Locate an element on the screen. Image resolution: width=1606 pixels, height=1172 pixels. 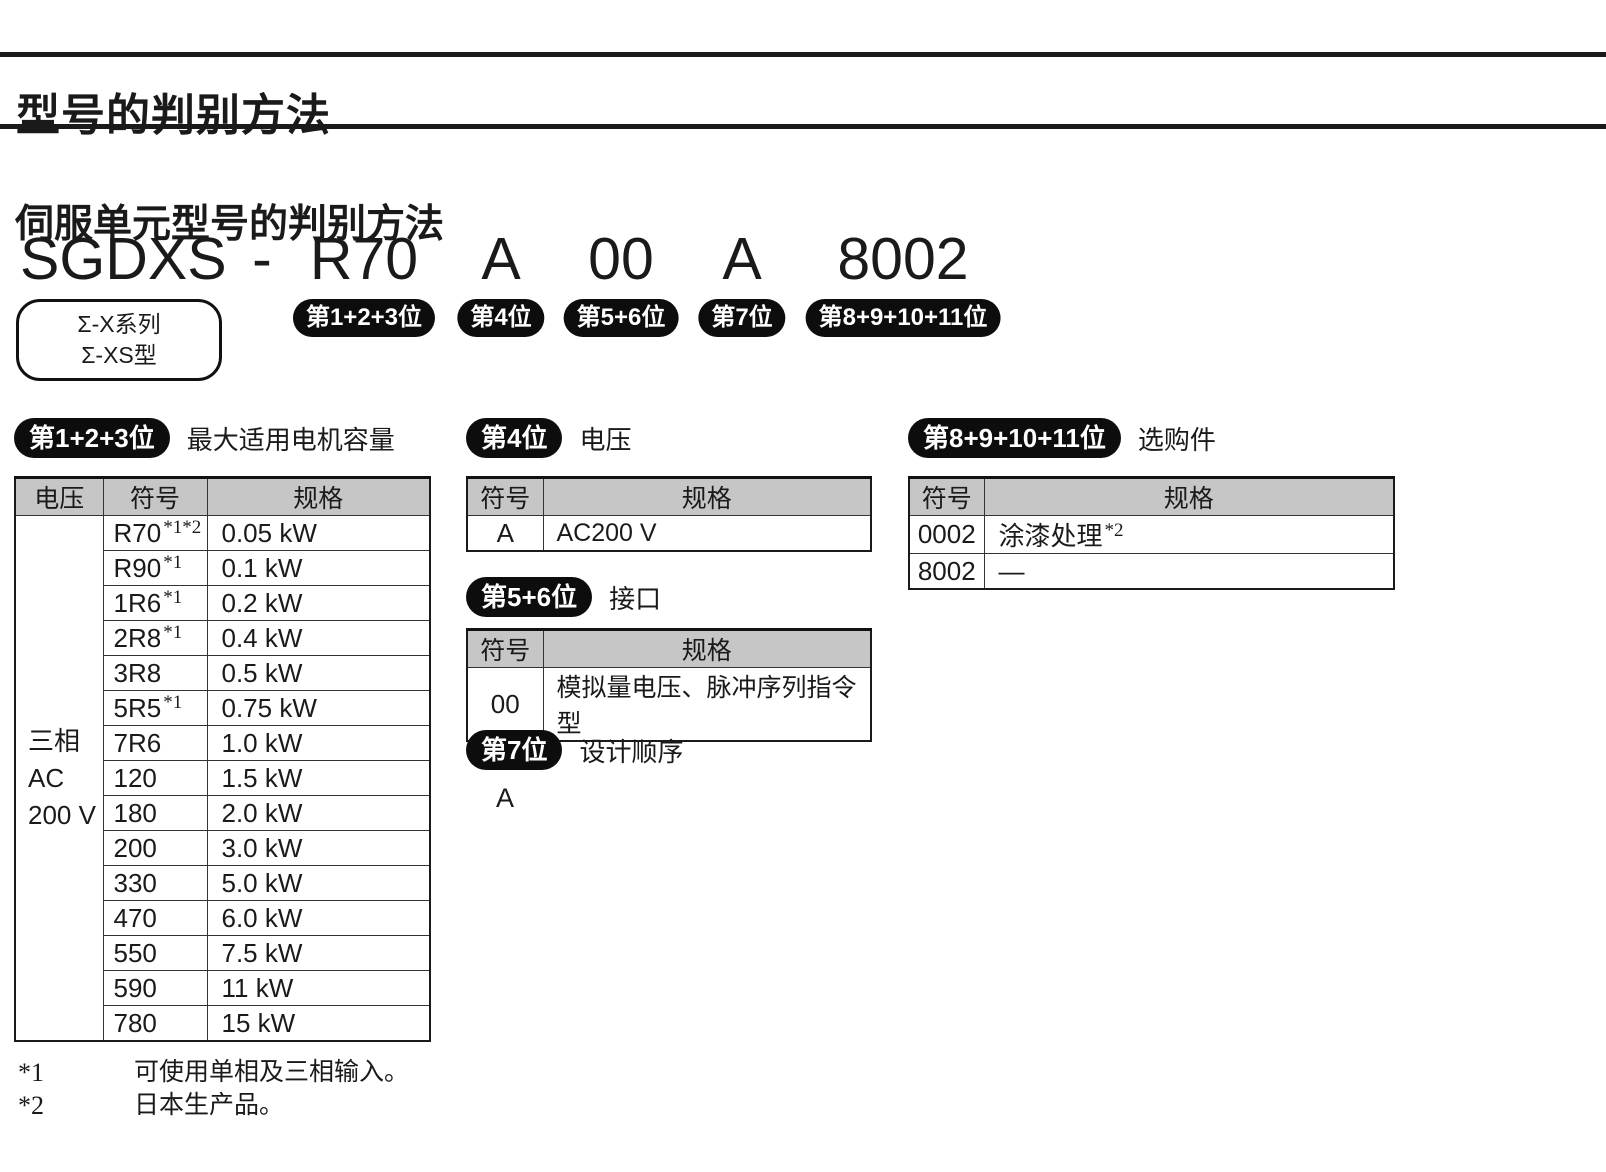
symbol-text: 330 is located at coordinates (135, 882).